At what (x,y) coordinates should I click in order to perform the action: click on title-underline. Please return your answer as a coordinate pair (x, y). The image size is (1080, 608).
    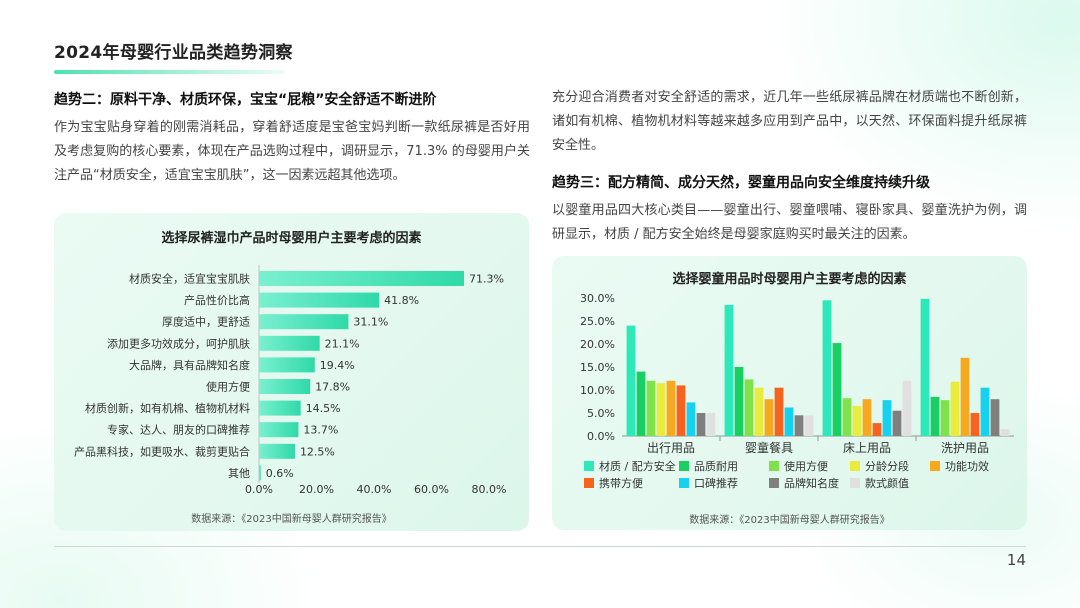
    Looking at the image, I should click on (169, 72).